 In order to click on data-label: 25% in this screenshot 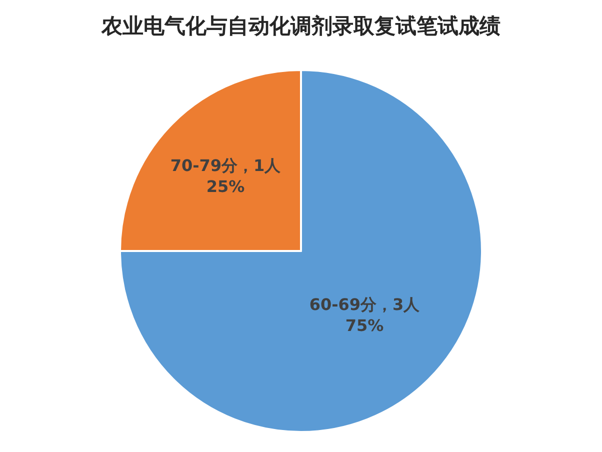, I will do `click(225, 186)`.